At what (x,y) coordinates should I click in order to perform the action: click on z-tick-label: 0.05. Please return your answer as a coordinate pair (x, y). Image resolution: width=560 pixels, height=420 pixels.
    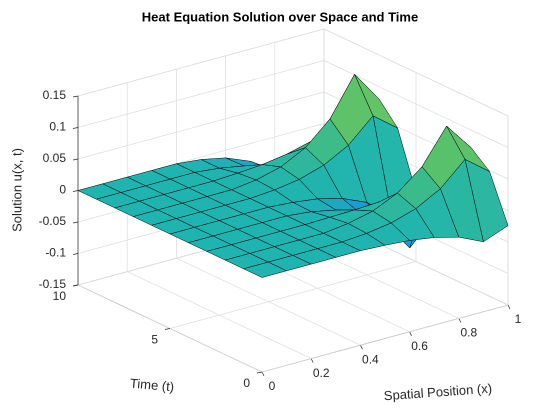
    Looking at the image, I should click on (55, 158).